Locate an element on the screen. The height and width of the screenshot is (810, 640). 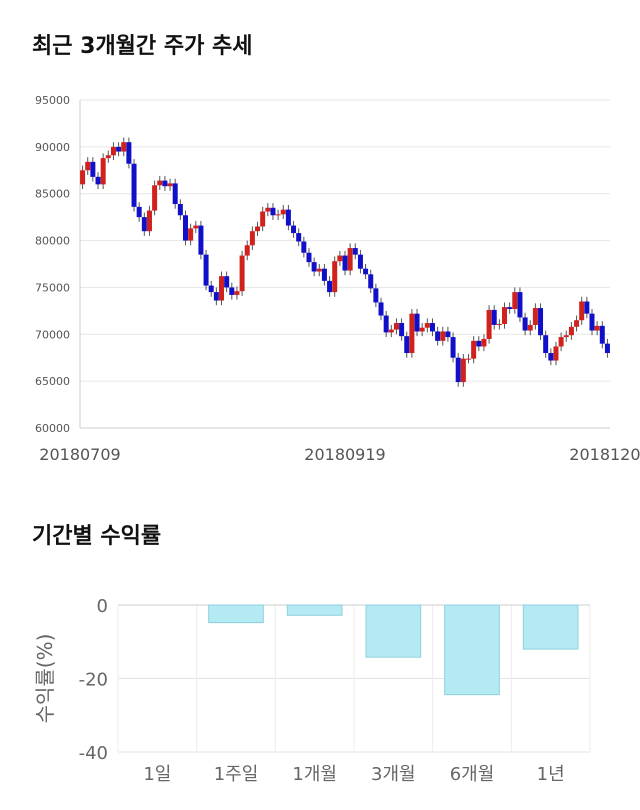
y-tick-label: -40 is located at coordinates (93, 753).